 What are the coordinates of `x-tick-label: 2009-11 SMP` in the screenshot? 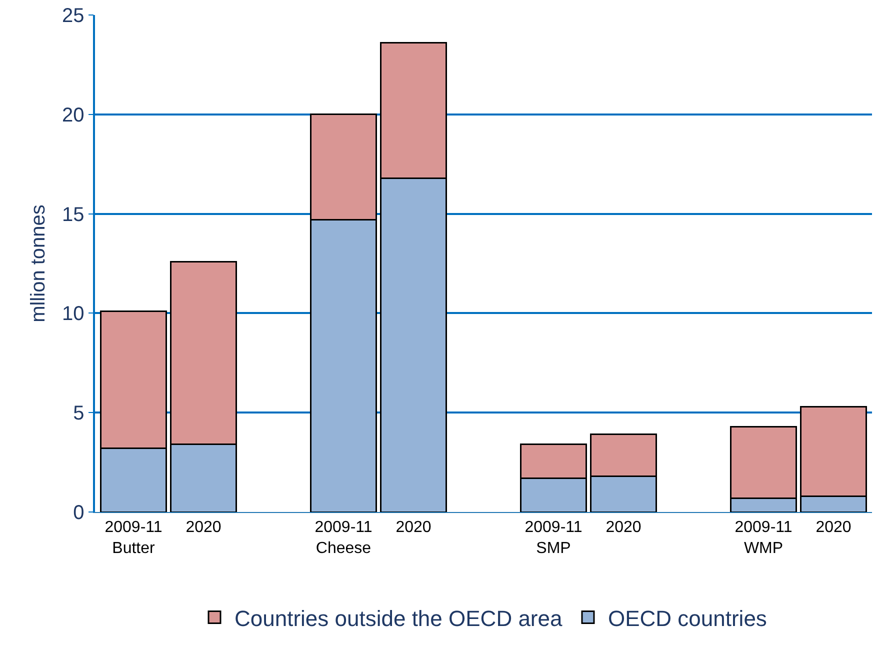 It's located at (553, 538).